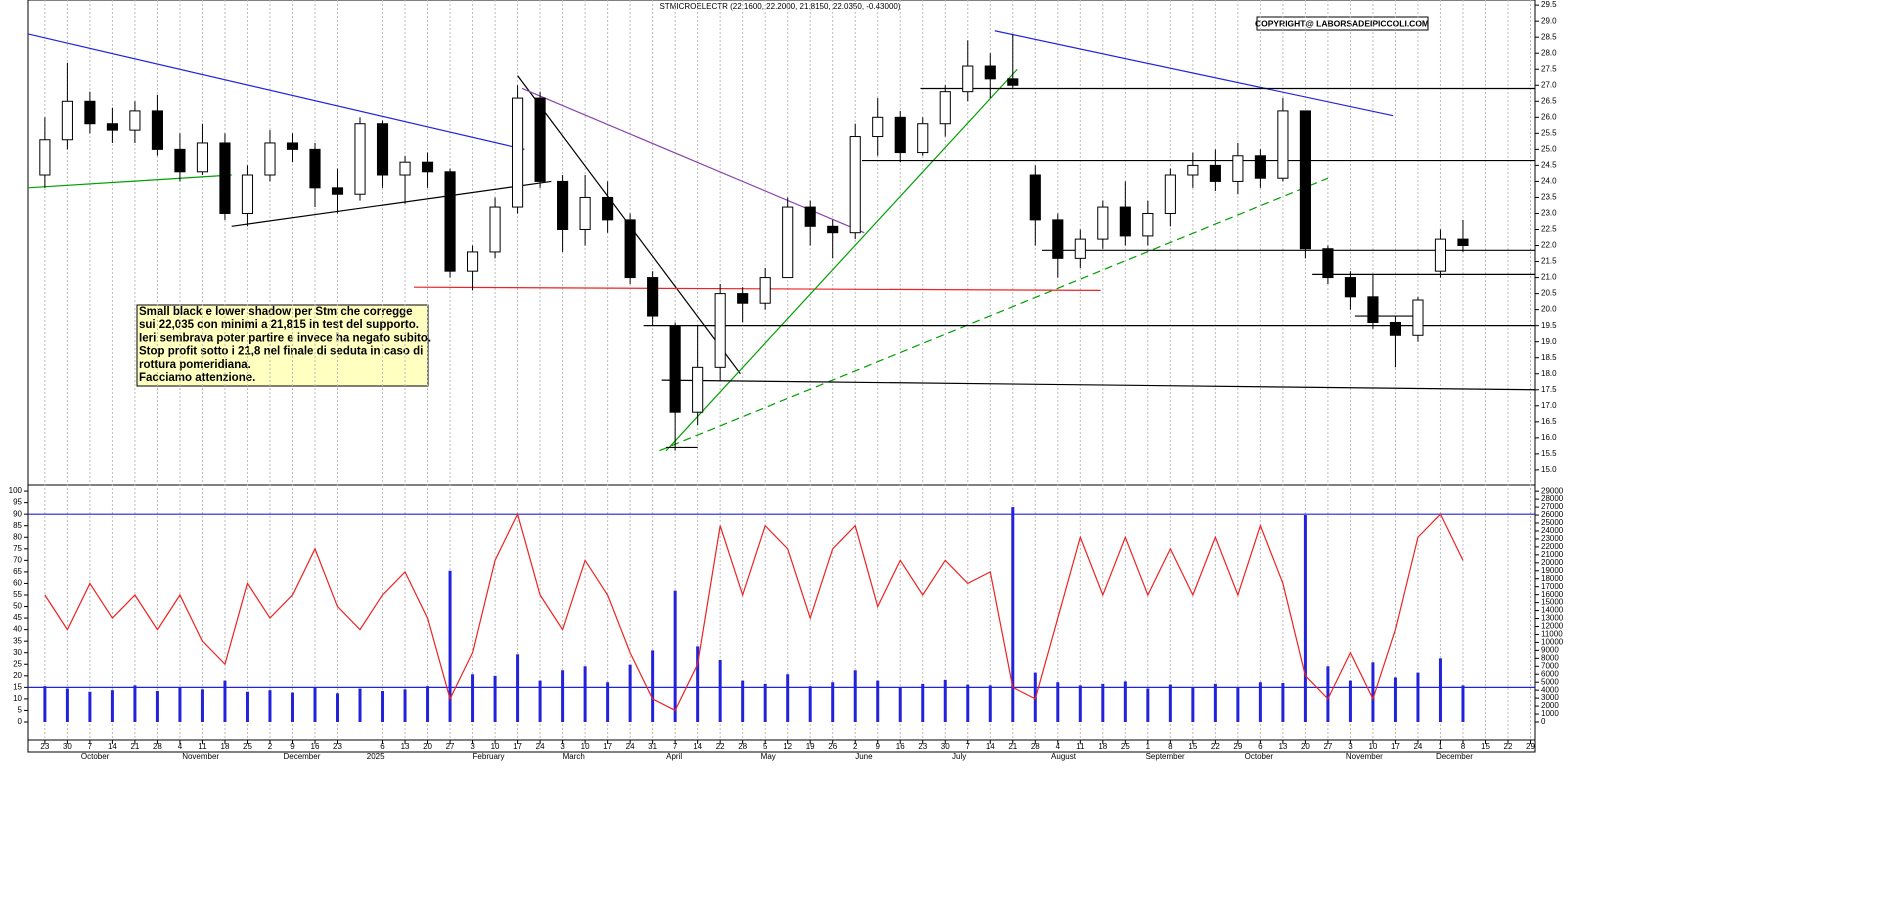 The image size is (1890, 902). What do you see at coordinates (427, 746) in the screenshot?
I see `x-tick-label: 20` at bounding box center [427, 746].